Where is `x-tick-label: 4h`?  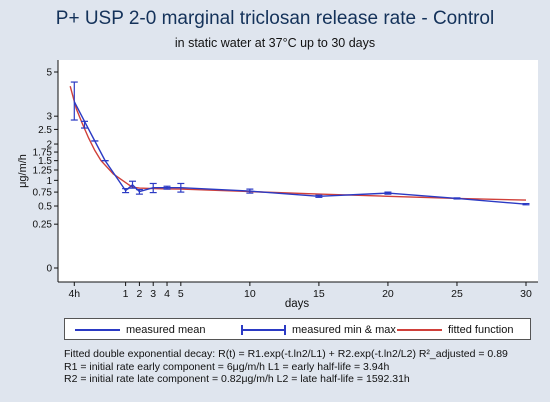 x-tick-label: 4h is located at coordinates (74, 294).